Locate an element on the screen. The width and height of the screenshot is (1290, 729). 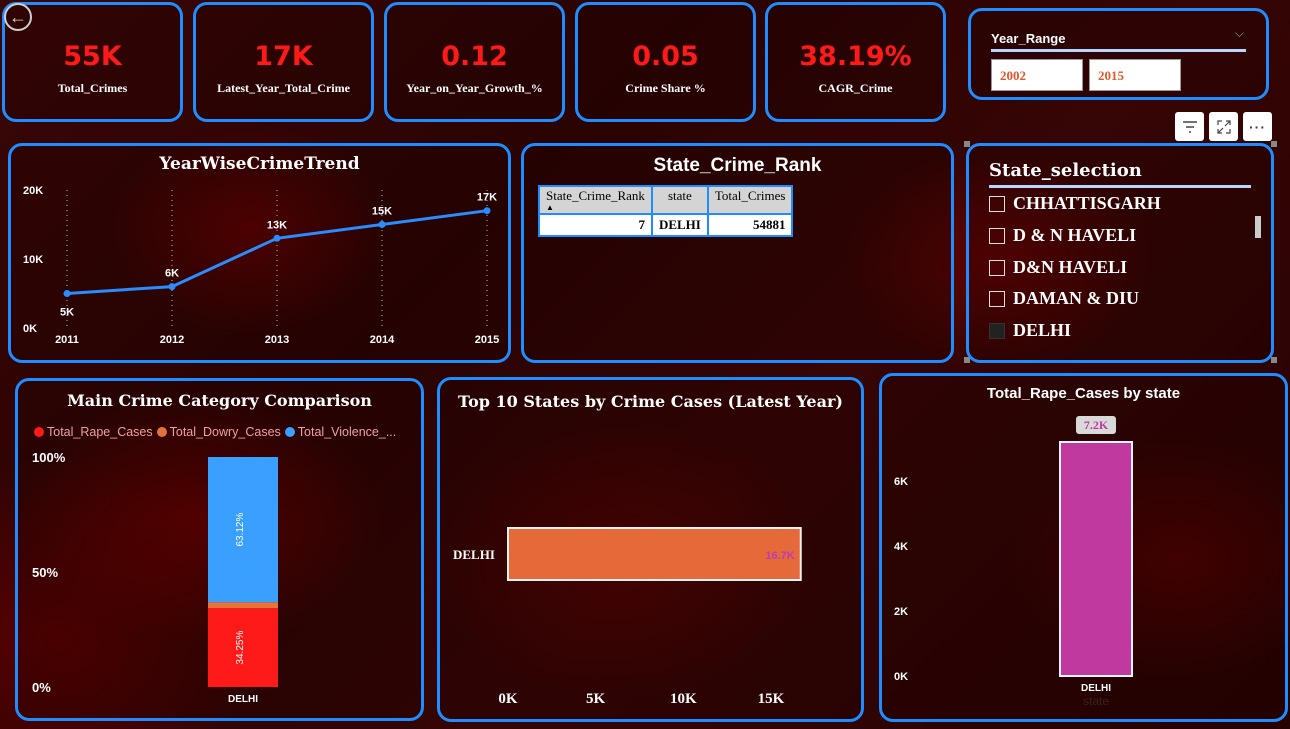
x-tick-label: 15K is located at coordinates (771, 699).